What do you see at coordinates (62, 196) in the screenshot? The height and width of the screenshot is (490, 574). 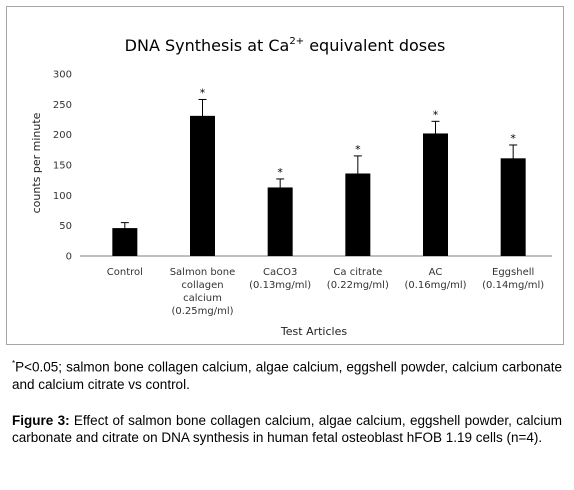 I see `y-tick-label: 100` at bounding box center [62, 196].